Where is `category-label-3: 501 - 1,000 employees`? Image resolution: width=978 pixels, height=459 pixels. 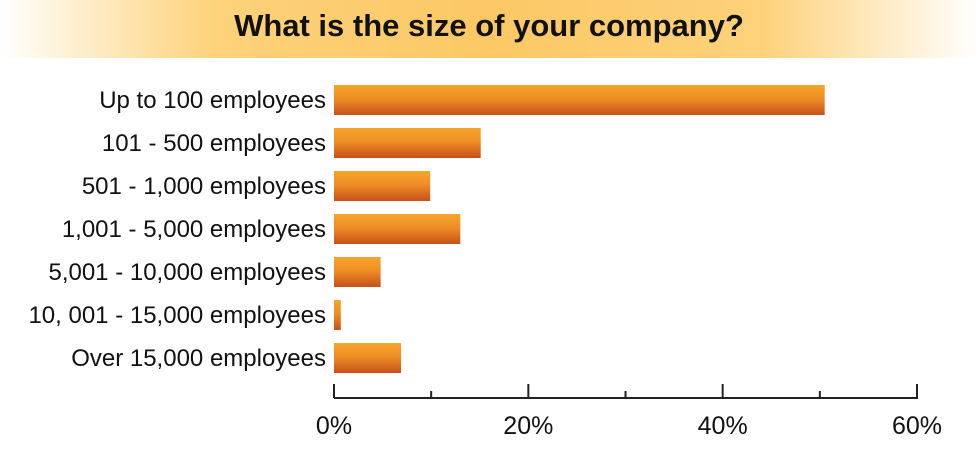 category-label-3: 501 - 1,000 employees is located at coordinates (204, 186).